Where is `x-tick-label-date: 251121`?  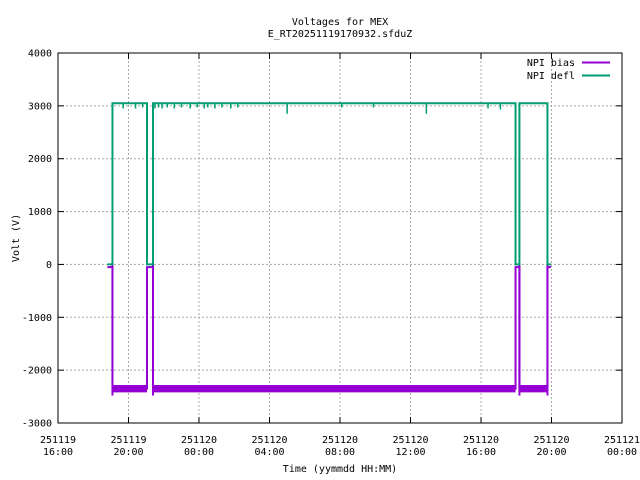 x-tick-label-date: 251121 is located at coordinates (622, 440).